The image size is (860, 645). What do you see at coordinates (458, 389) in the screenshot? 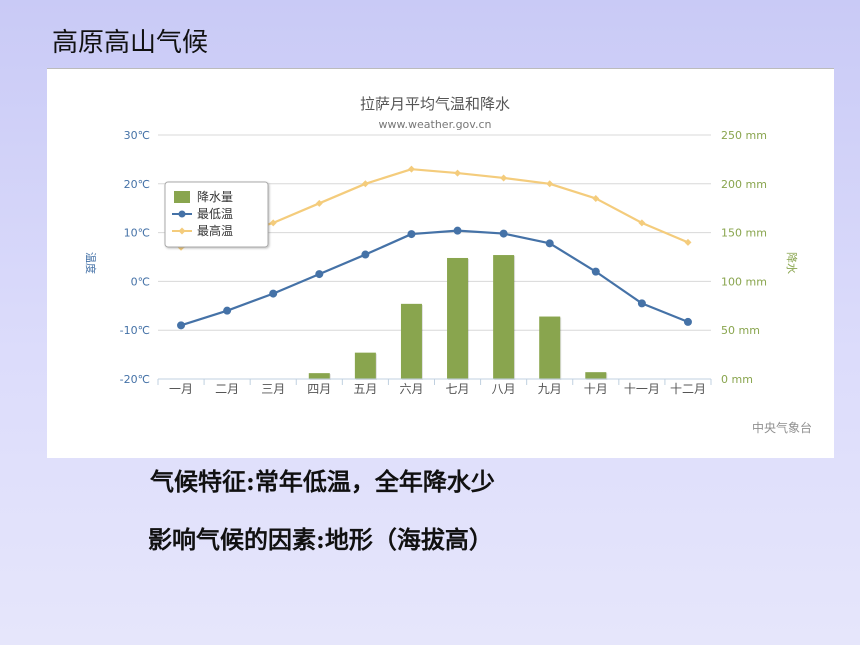
I see `x-tick-label: 七月` at bounding box center [458, 389].